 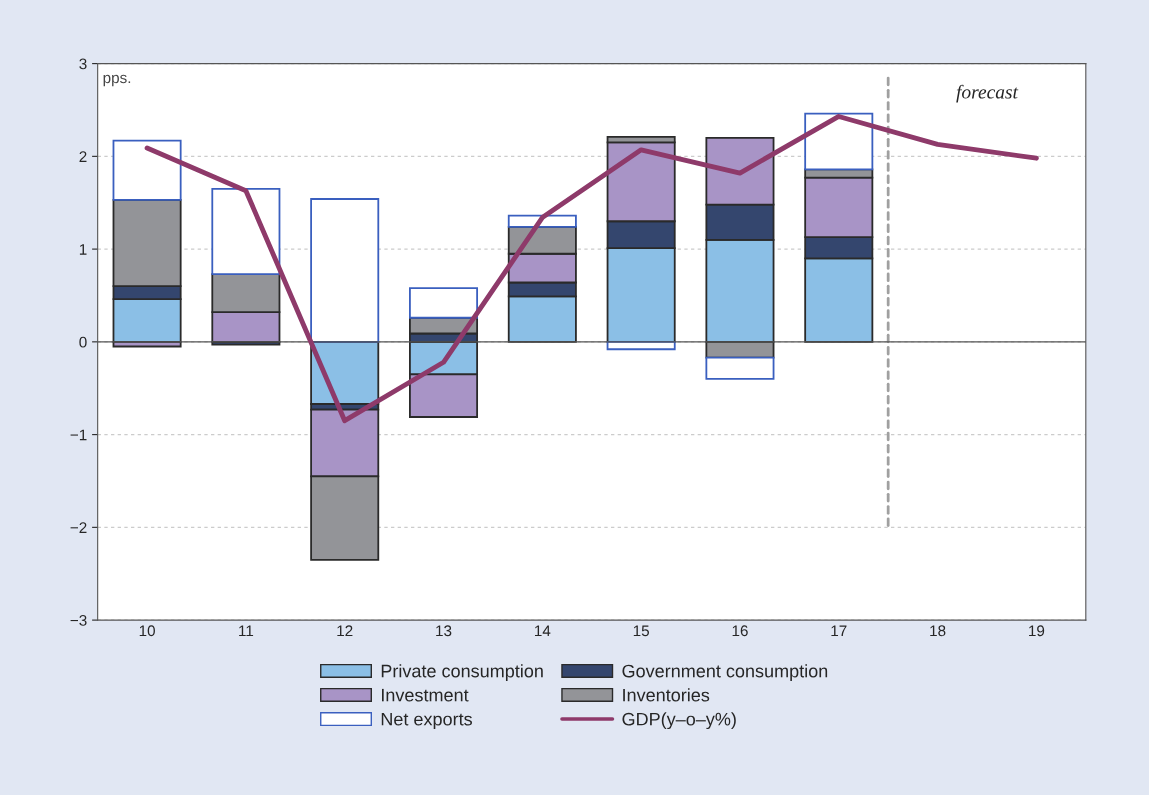 I want to click on x-tick-label: 12, so click(x=345, y=631).